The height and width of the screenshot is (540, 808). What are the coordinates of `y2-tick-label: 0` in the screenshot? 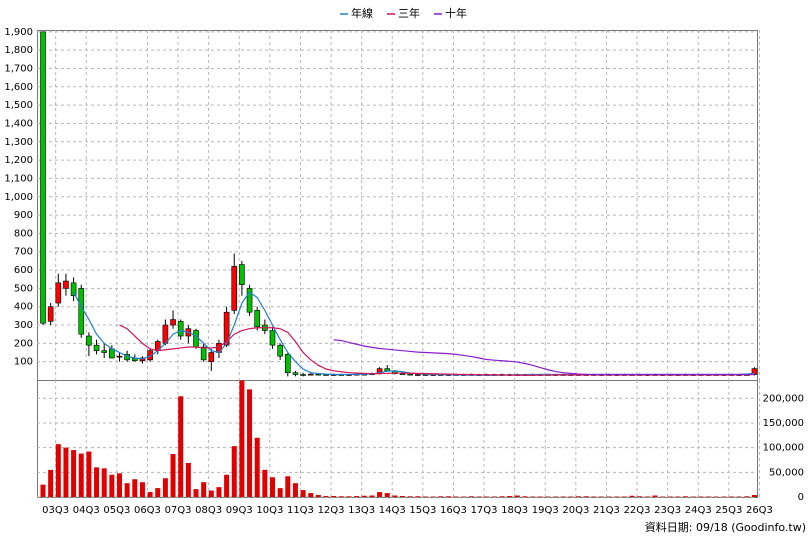 It's located at (801, 497).